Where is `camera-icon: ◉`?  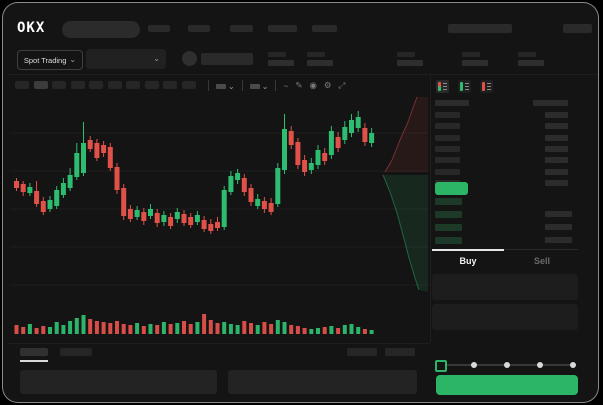 camera-icon: ◉ is located at coordinates (313, 85).